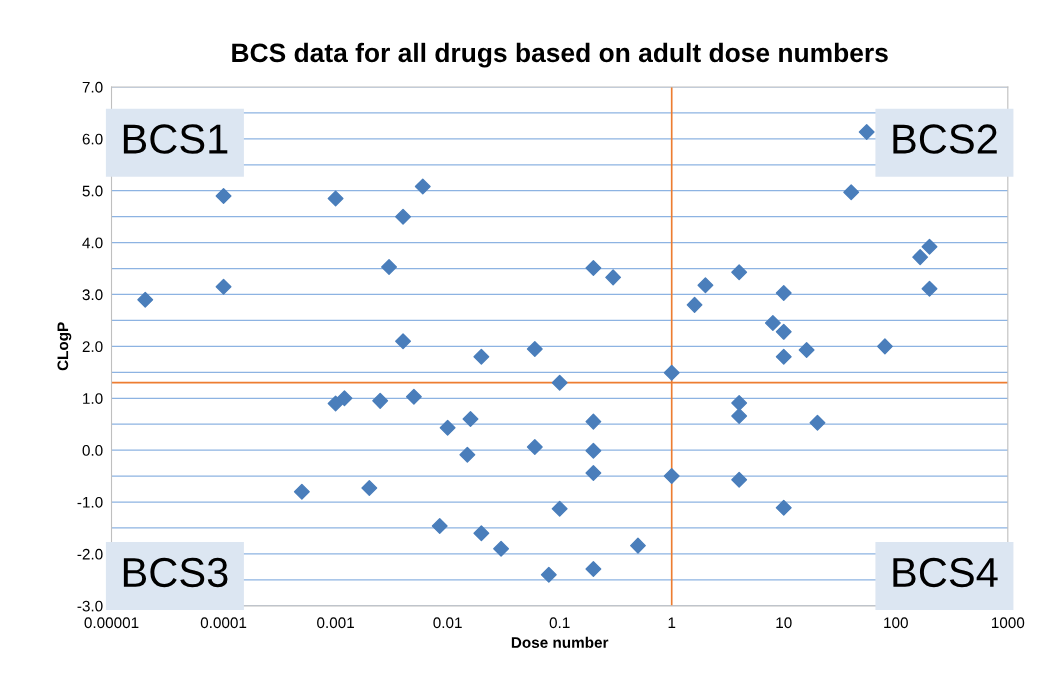 The height and width of the screenshot is (690, 1052). Describe the element at coordinates (64, 346) in the screenshot. I see `y-axis-title: CLogP` at that location.